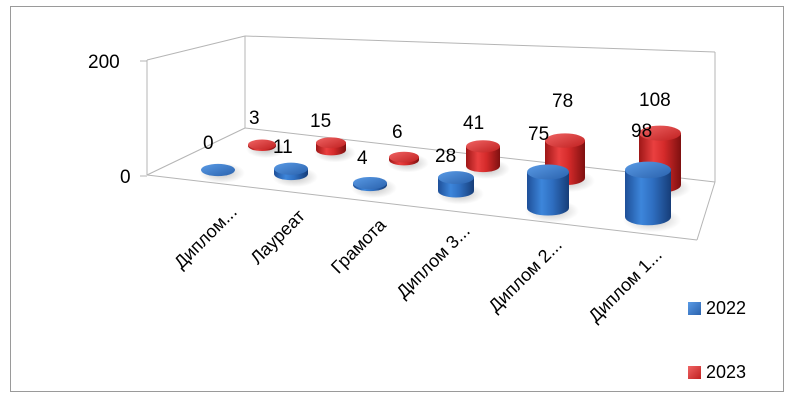 The height and width of the screenshot is (398, 795). What do you see at coordinates (445, 156) in the screenshot?
I see `data-label-2022: 28` at bounding box center [445, 156].